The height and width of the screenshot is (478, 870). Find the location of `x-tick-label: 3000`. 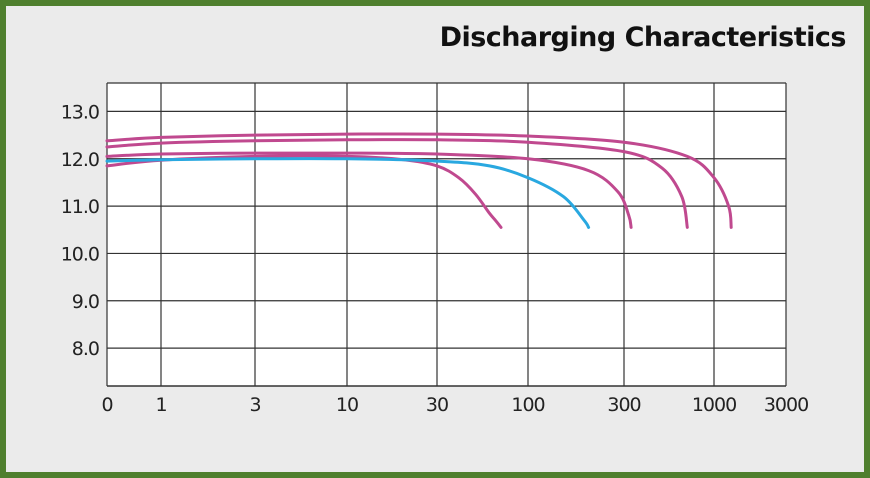

x-tick-label: 3000 is located at coordinates (786, 405).